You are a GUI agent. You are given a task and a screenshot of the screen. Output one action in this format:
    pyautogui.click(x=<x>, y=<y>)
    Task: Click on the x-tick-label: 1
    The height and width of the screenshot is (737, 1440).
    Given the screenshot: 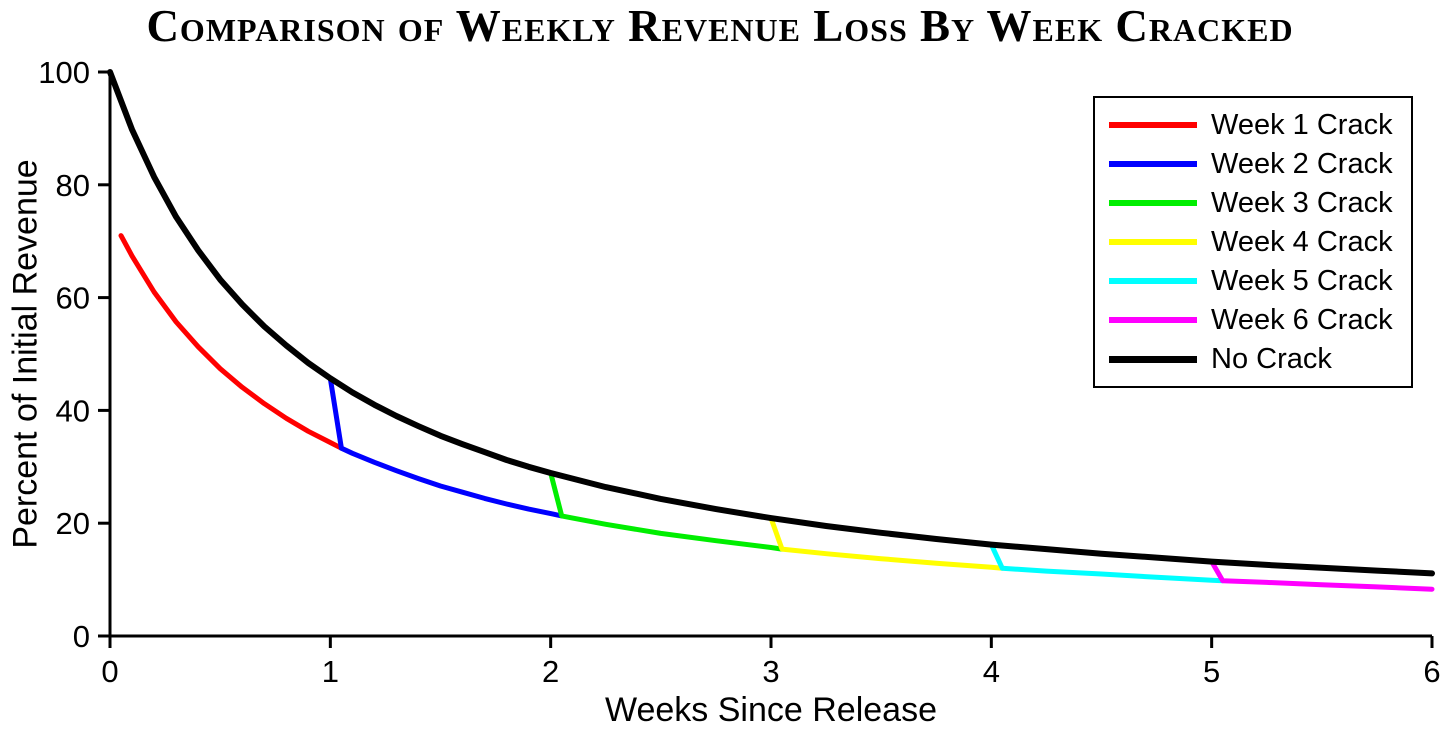 What is the action you would take?
    pyautogui.click(x=330, y=671)
    